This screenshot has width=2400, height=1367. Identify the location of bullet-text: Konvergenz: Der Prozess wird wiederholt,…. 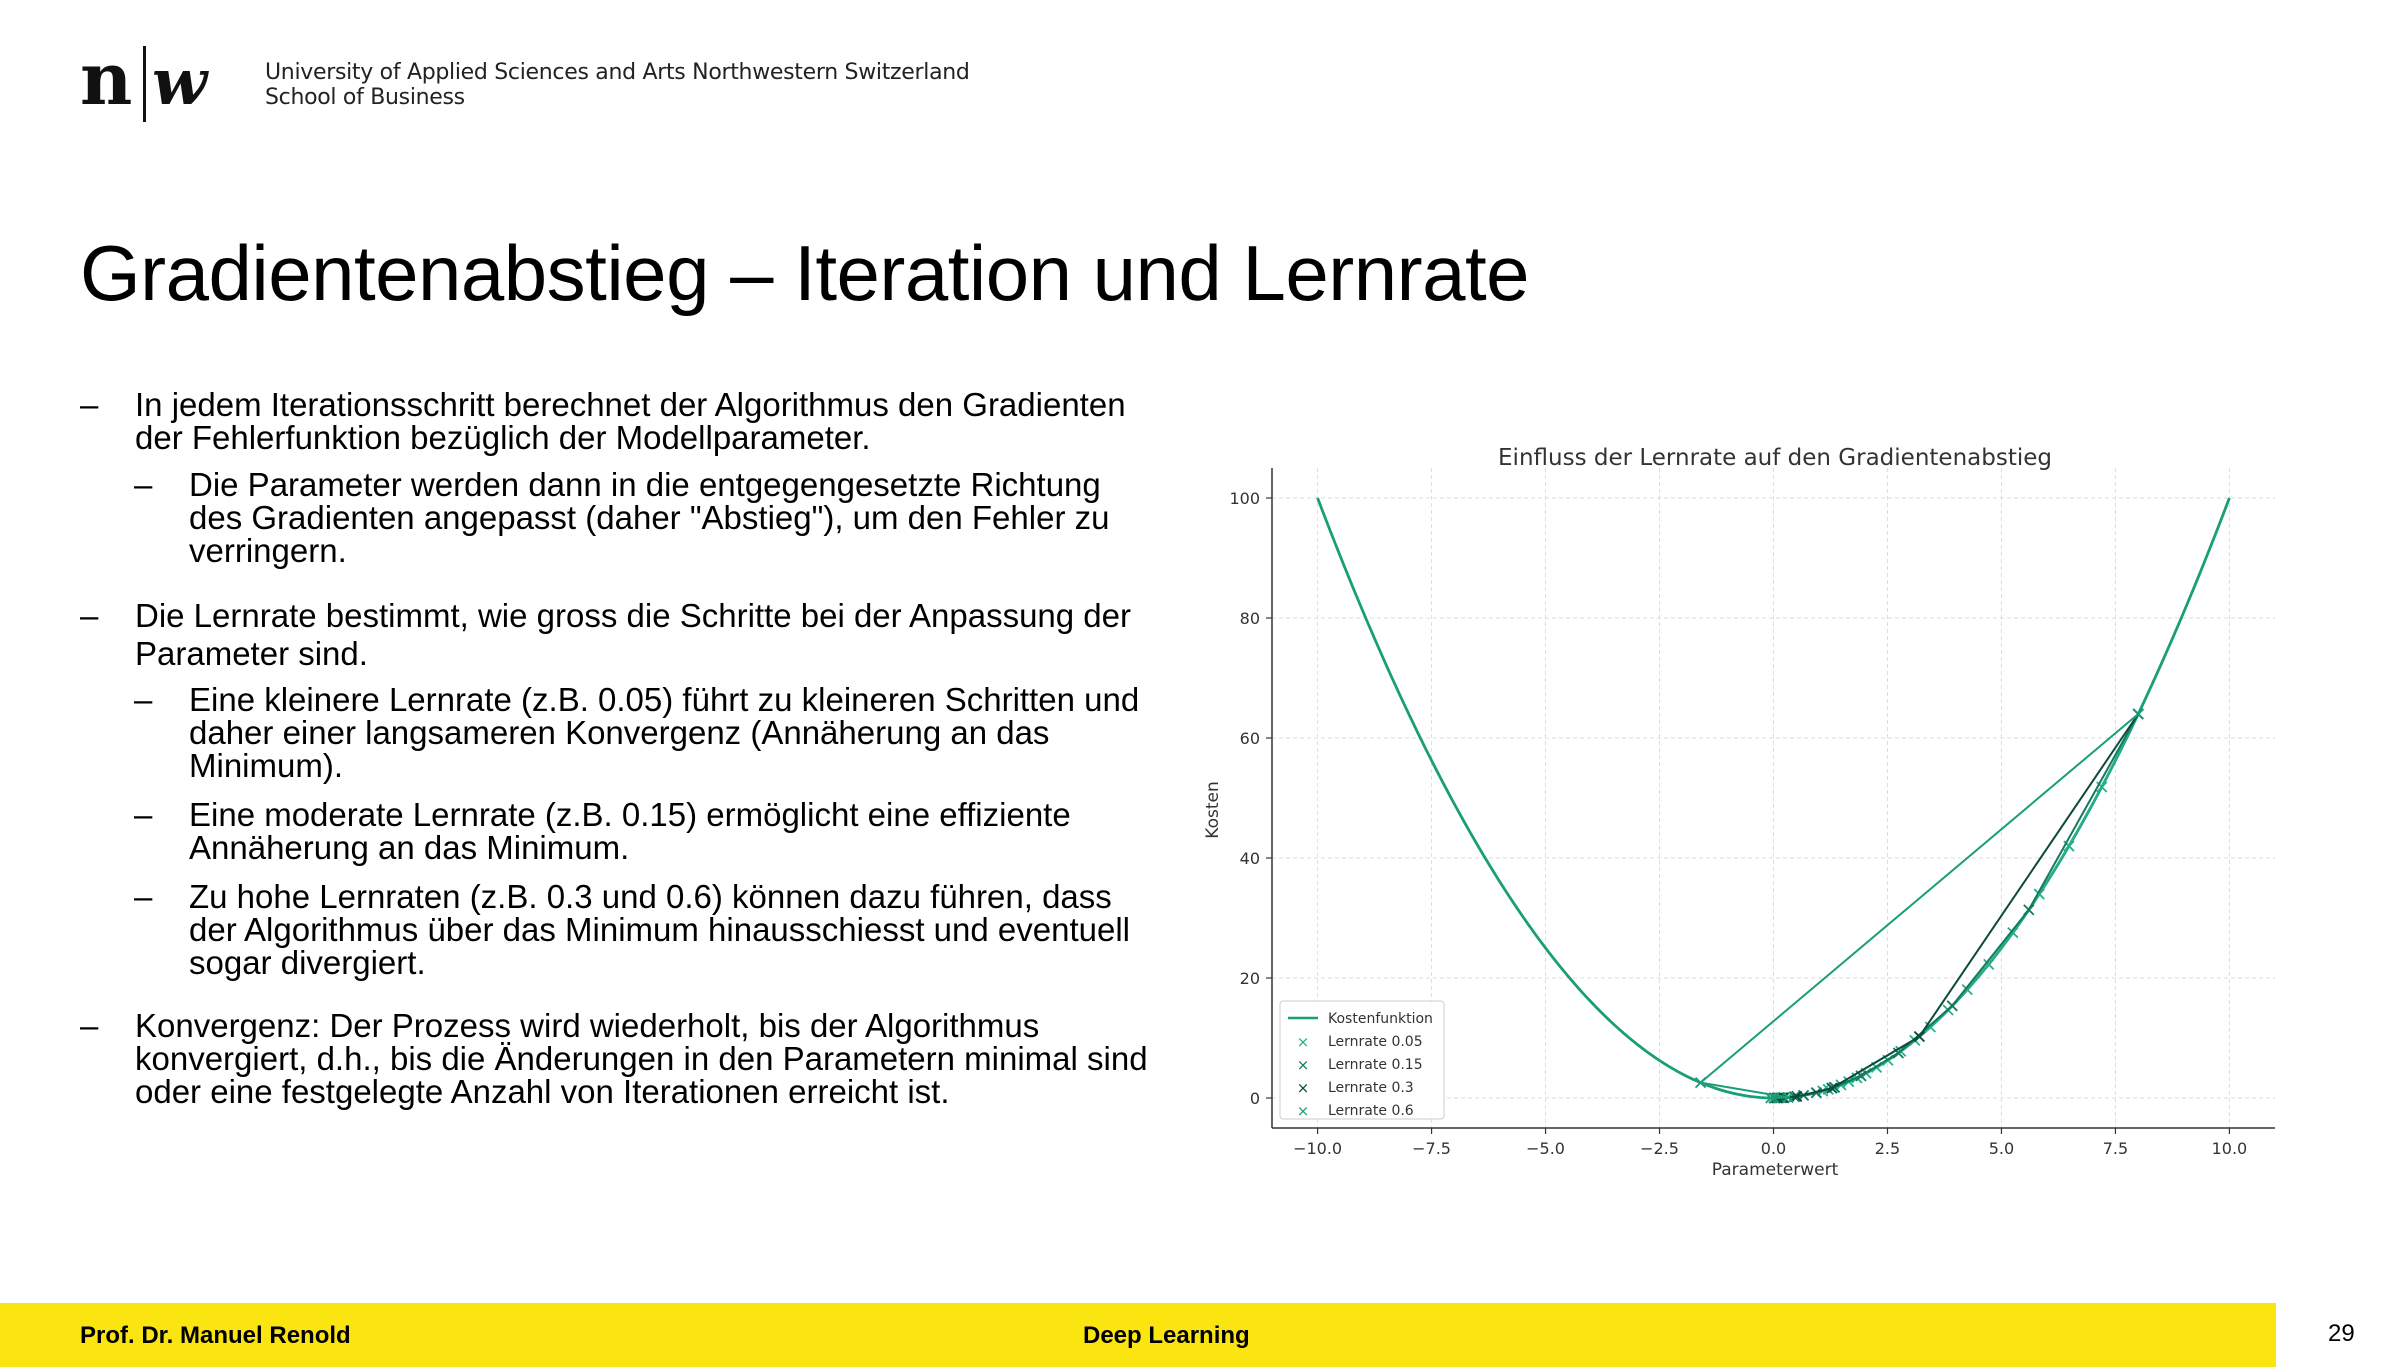
(641, 1058).